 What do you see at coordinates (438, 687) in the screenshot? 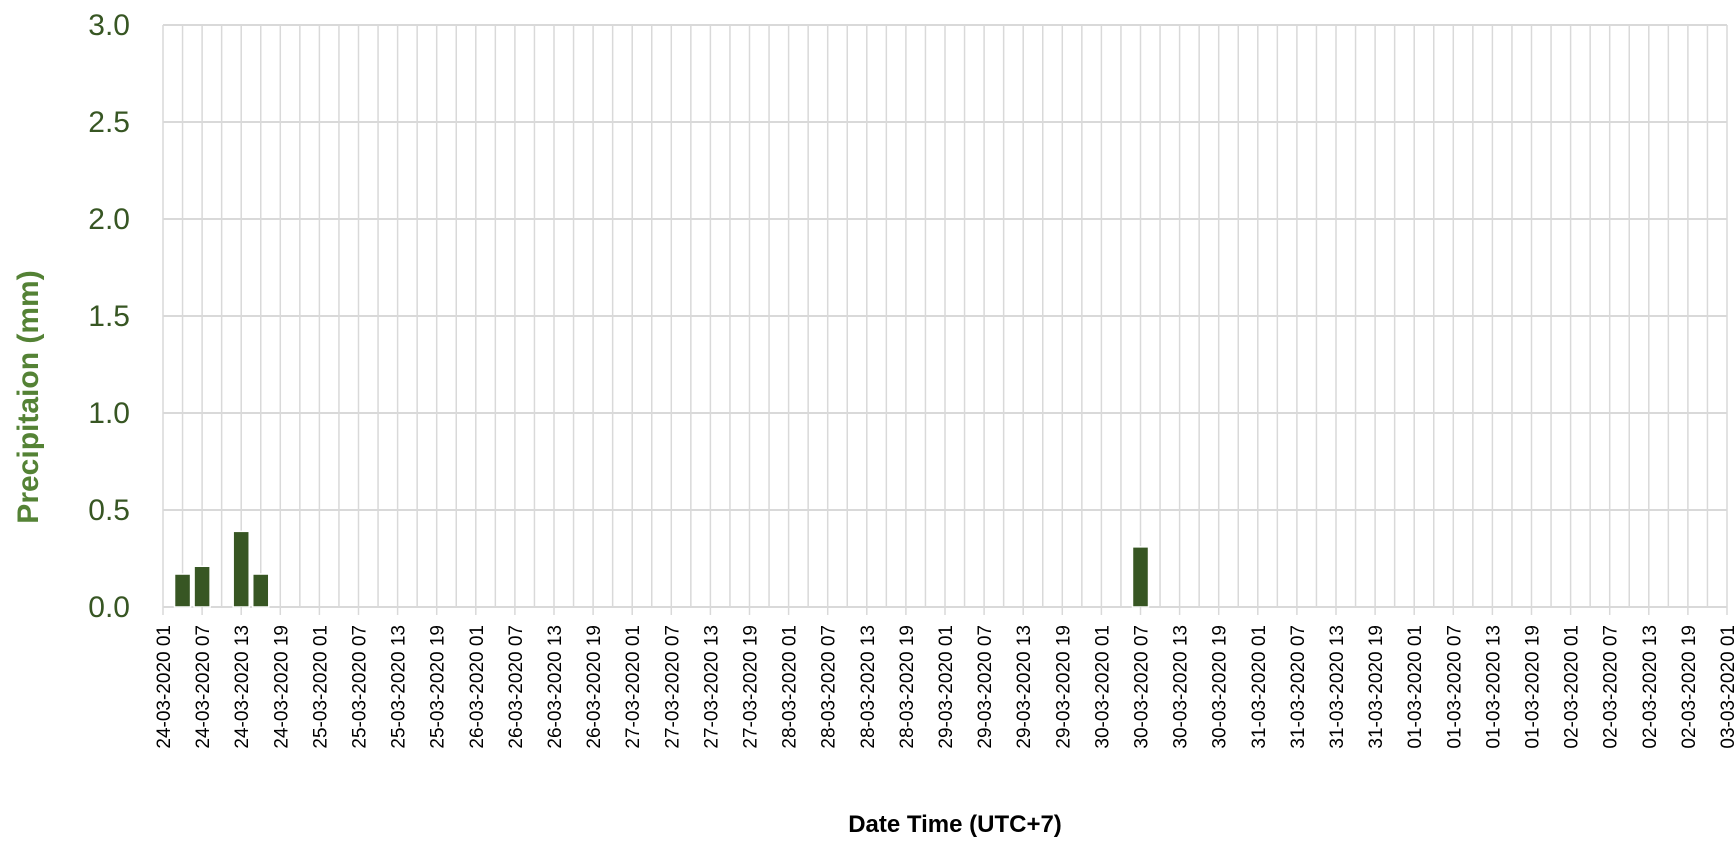
I see `x-tick-label: 25-03-2020 19` at bounding box center [438, 687].